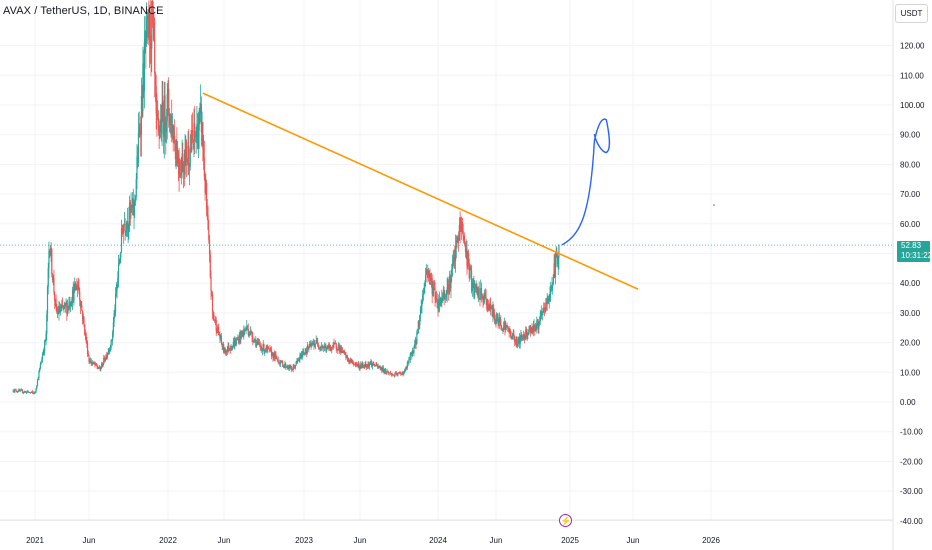  Describe the element at coordinates (911, 491) in the screenshot. I see `y-tick-label: -30.00` at that location.